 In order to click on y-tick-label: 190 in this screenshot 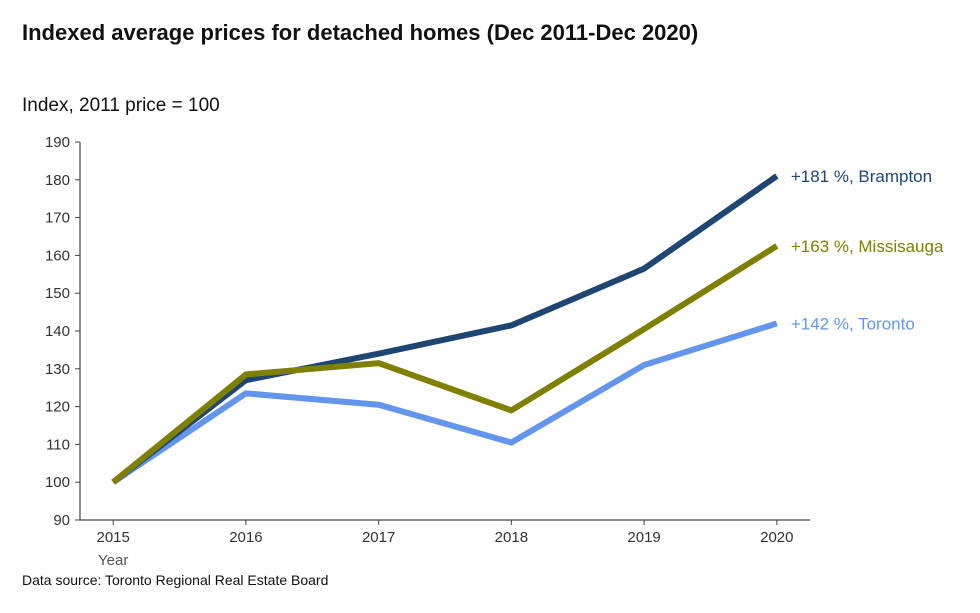, I will do `click(57, 142)`.